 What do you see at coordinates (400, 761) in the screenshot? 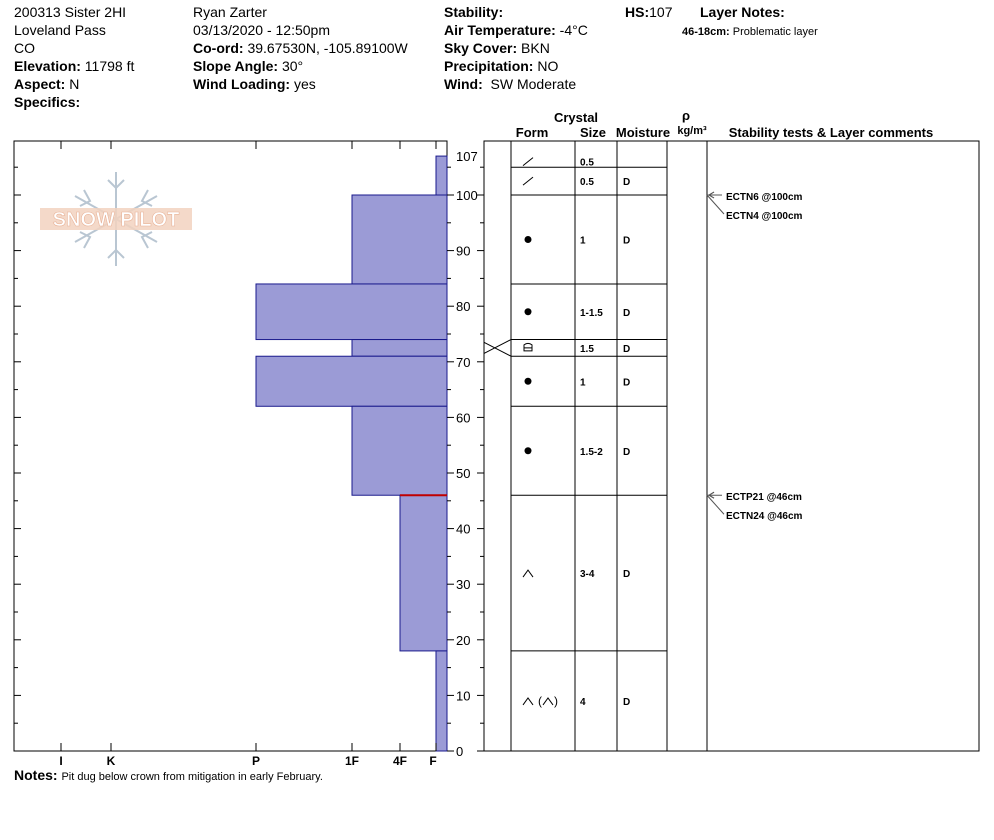
I see `x-tick-label-4F: 4F` at bounding box center [400, 761].